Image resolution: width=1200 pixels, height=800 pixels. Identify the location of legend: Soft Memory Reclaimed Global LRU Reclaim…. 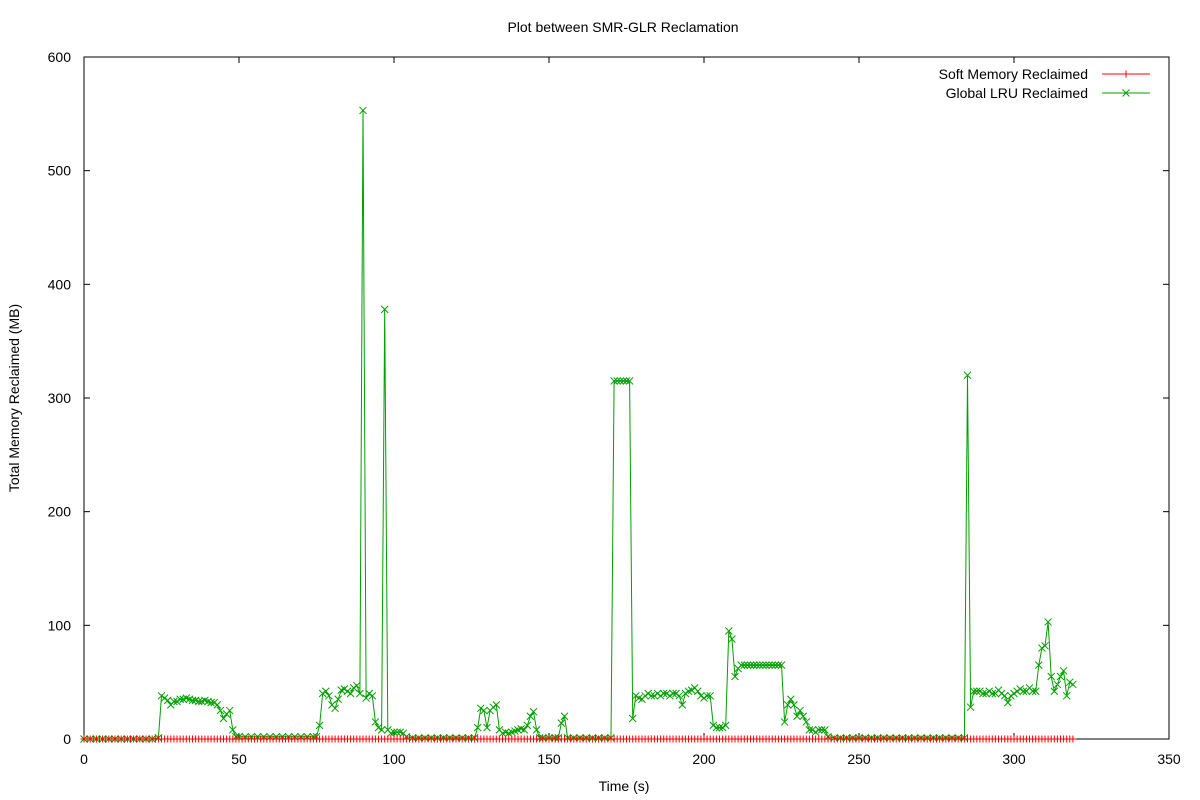
(1044, 83).